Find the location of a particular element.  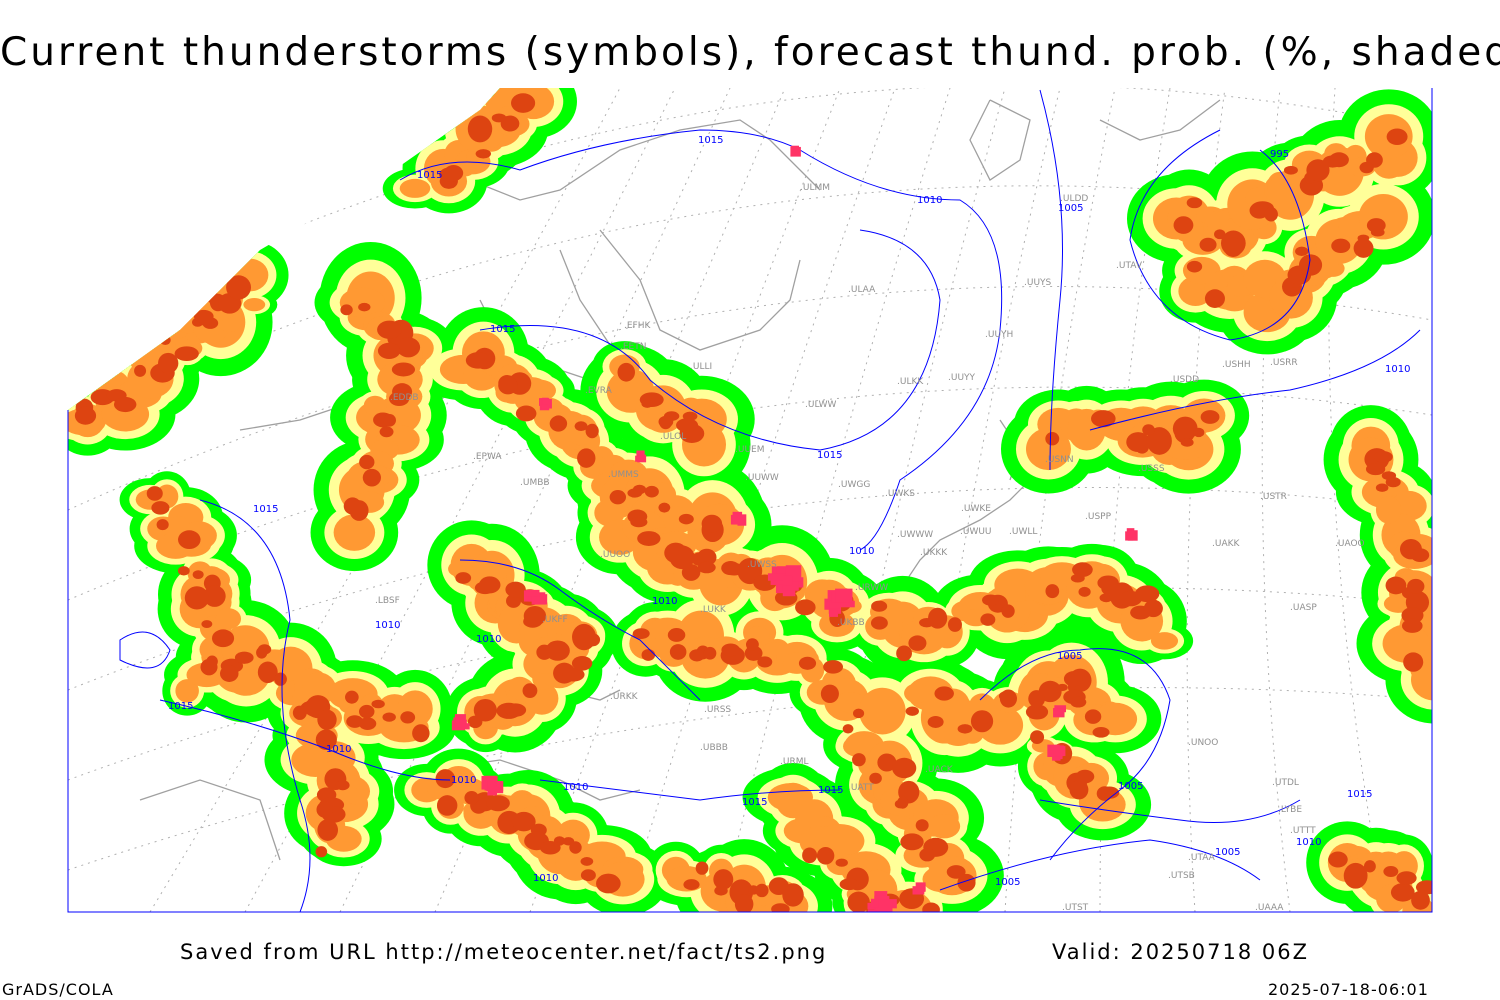

station-label: .EDDB is located at coordinates (404, 398).